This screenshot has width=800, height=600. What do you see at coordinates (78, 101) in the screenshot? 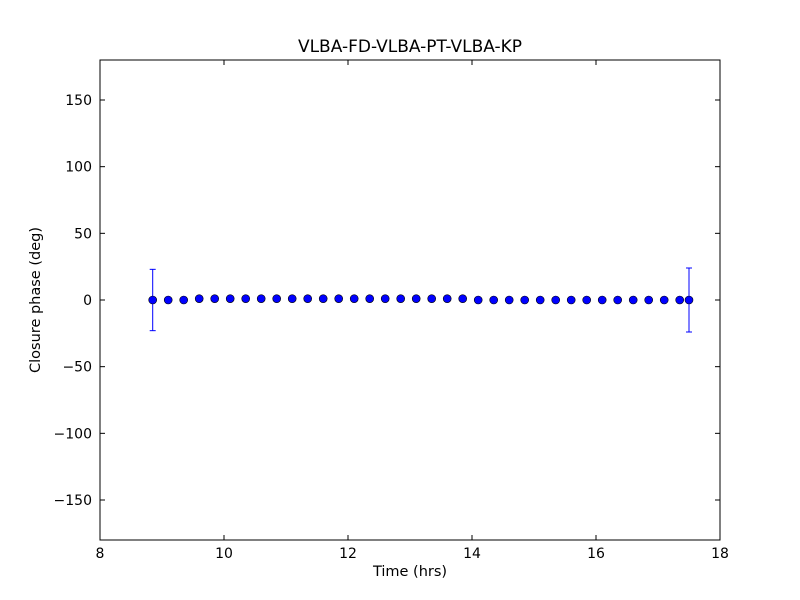
I see `y-tick-label: 150` at bounding box center [78, 101].